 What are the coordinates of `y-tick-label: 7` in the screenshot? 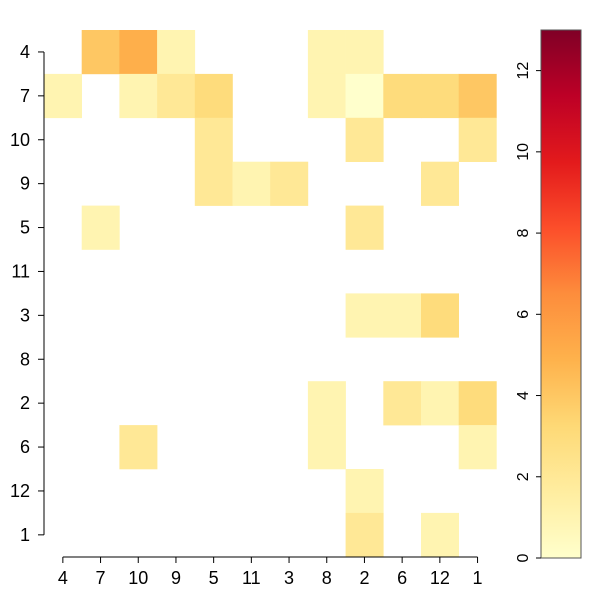 It's located at (25, 96).